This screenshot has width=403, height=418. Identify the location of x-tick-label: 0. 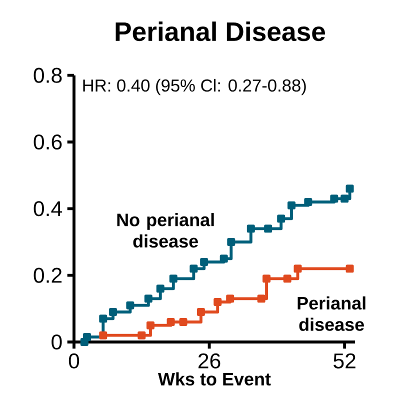
(74, 360).